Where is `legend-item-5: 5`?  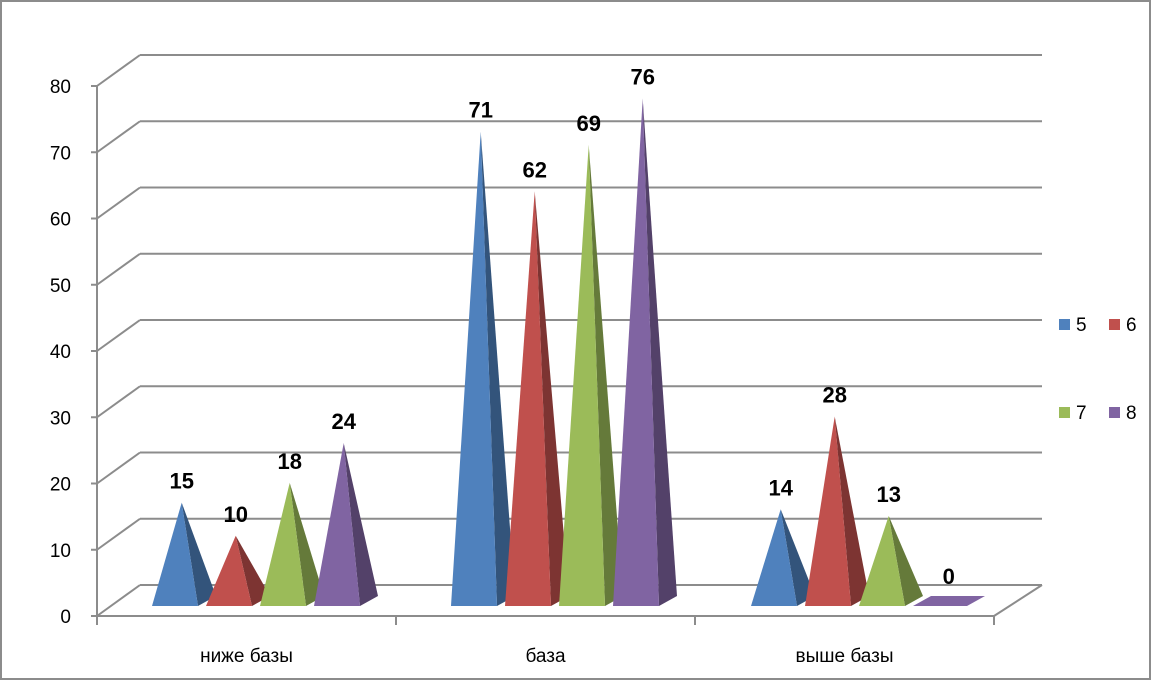 legend-item-5: 5 is located at coordinates (1073, 325).